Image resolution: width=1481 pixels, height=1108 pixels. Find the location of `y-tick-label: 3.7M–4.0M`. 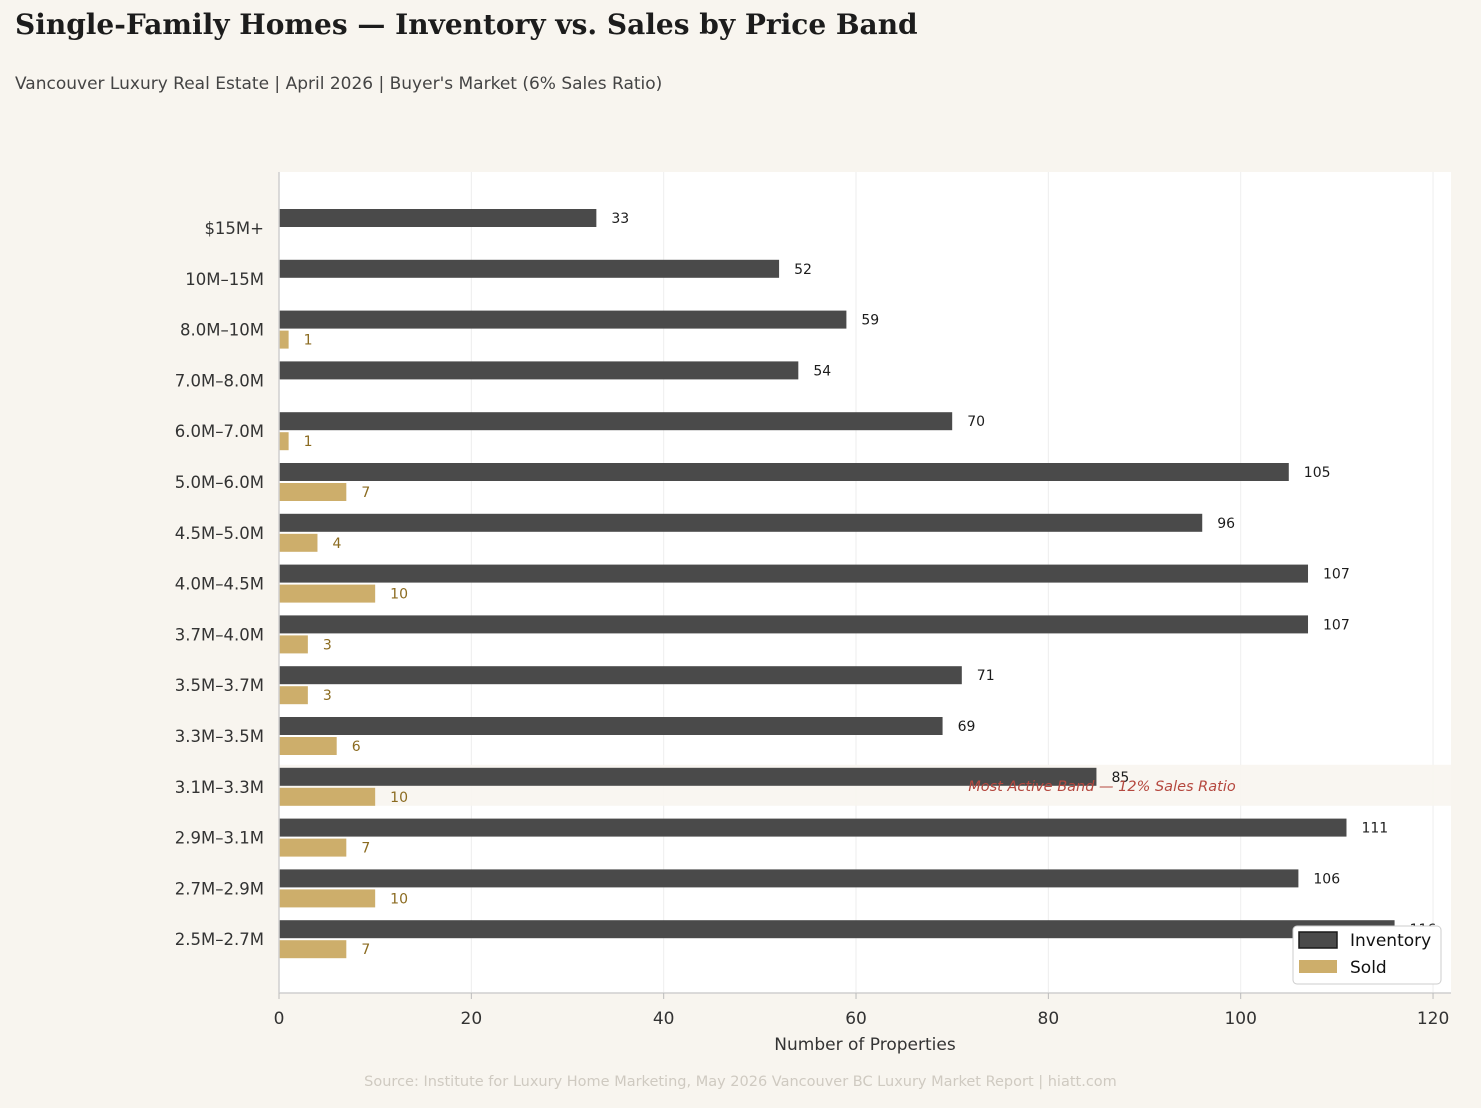

y-tick-label: 3.7M–4.0M is located at coordinates (219, 634).